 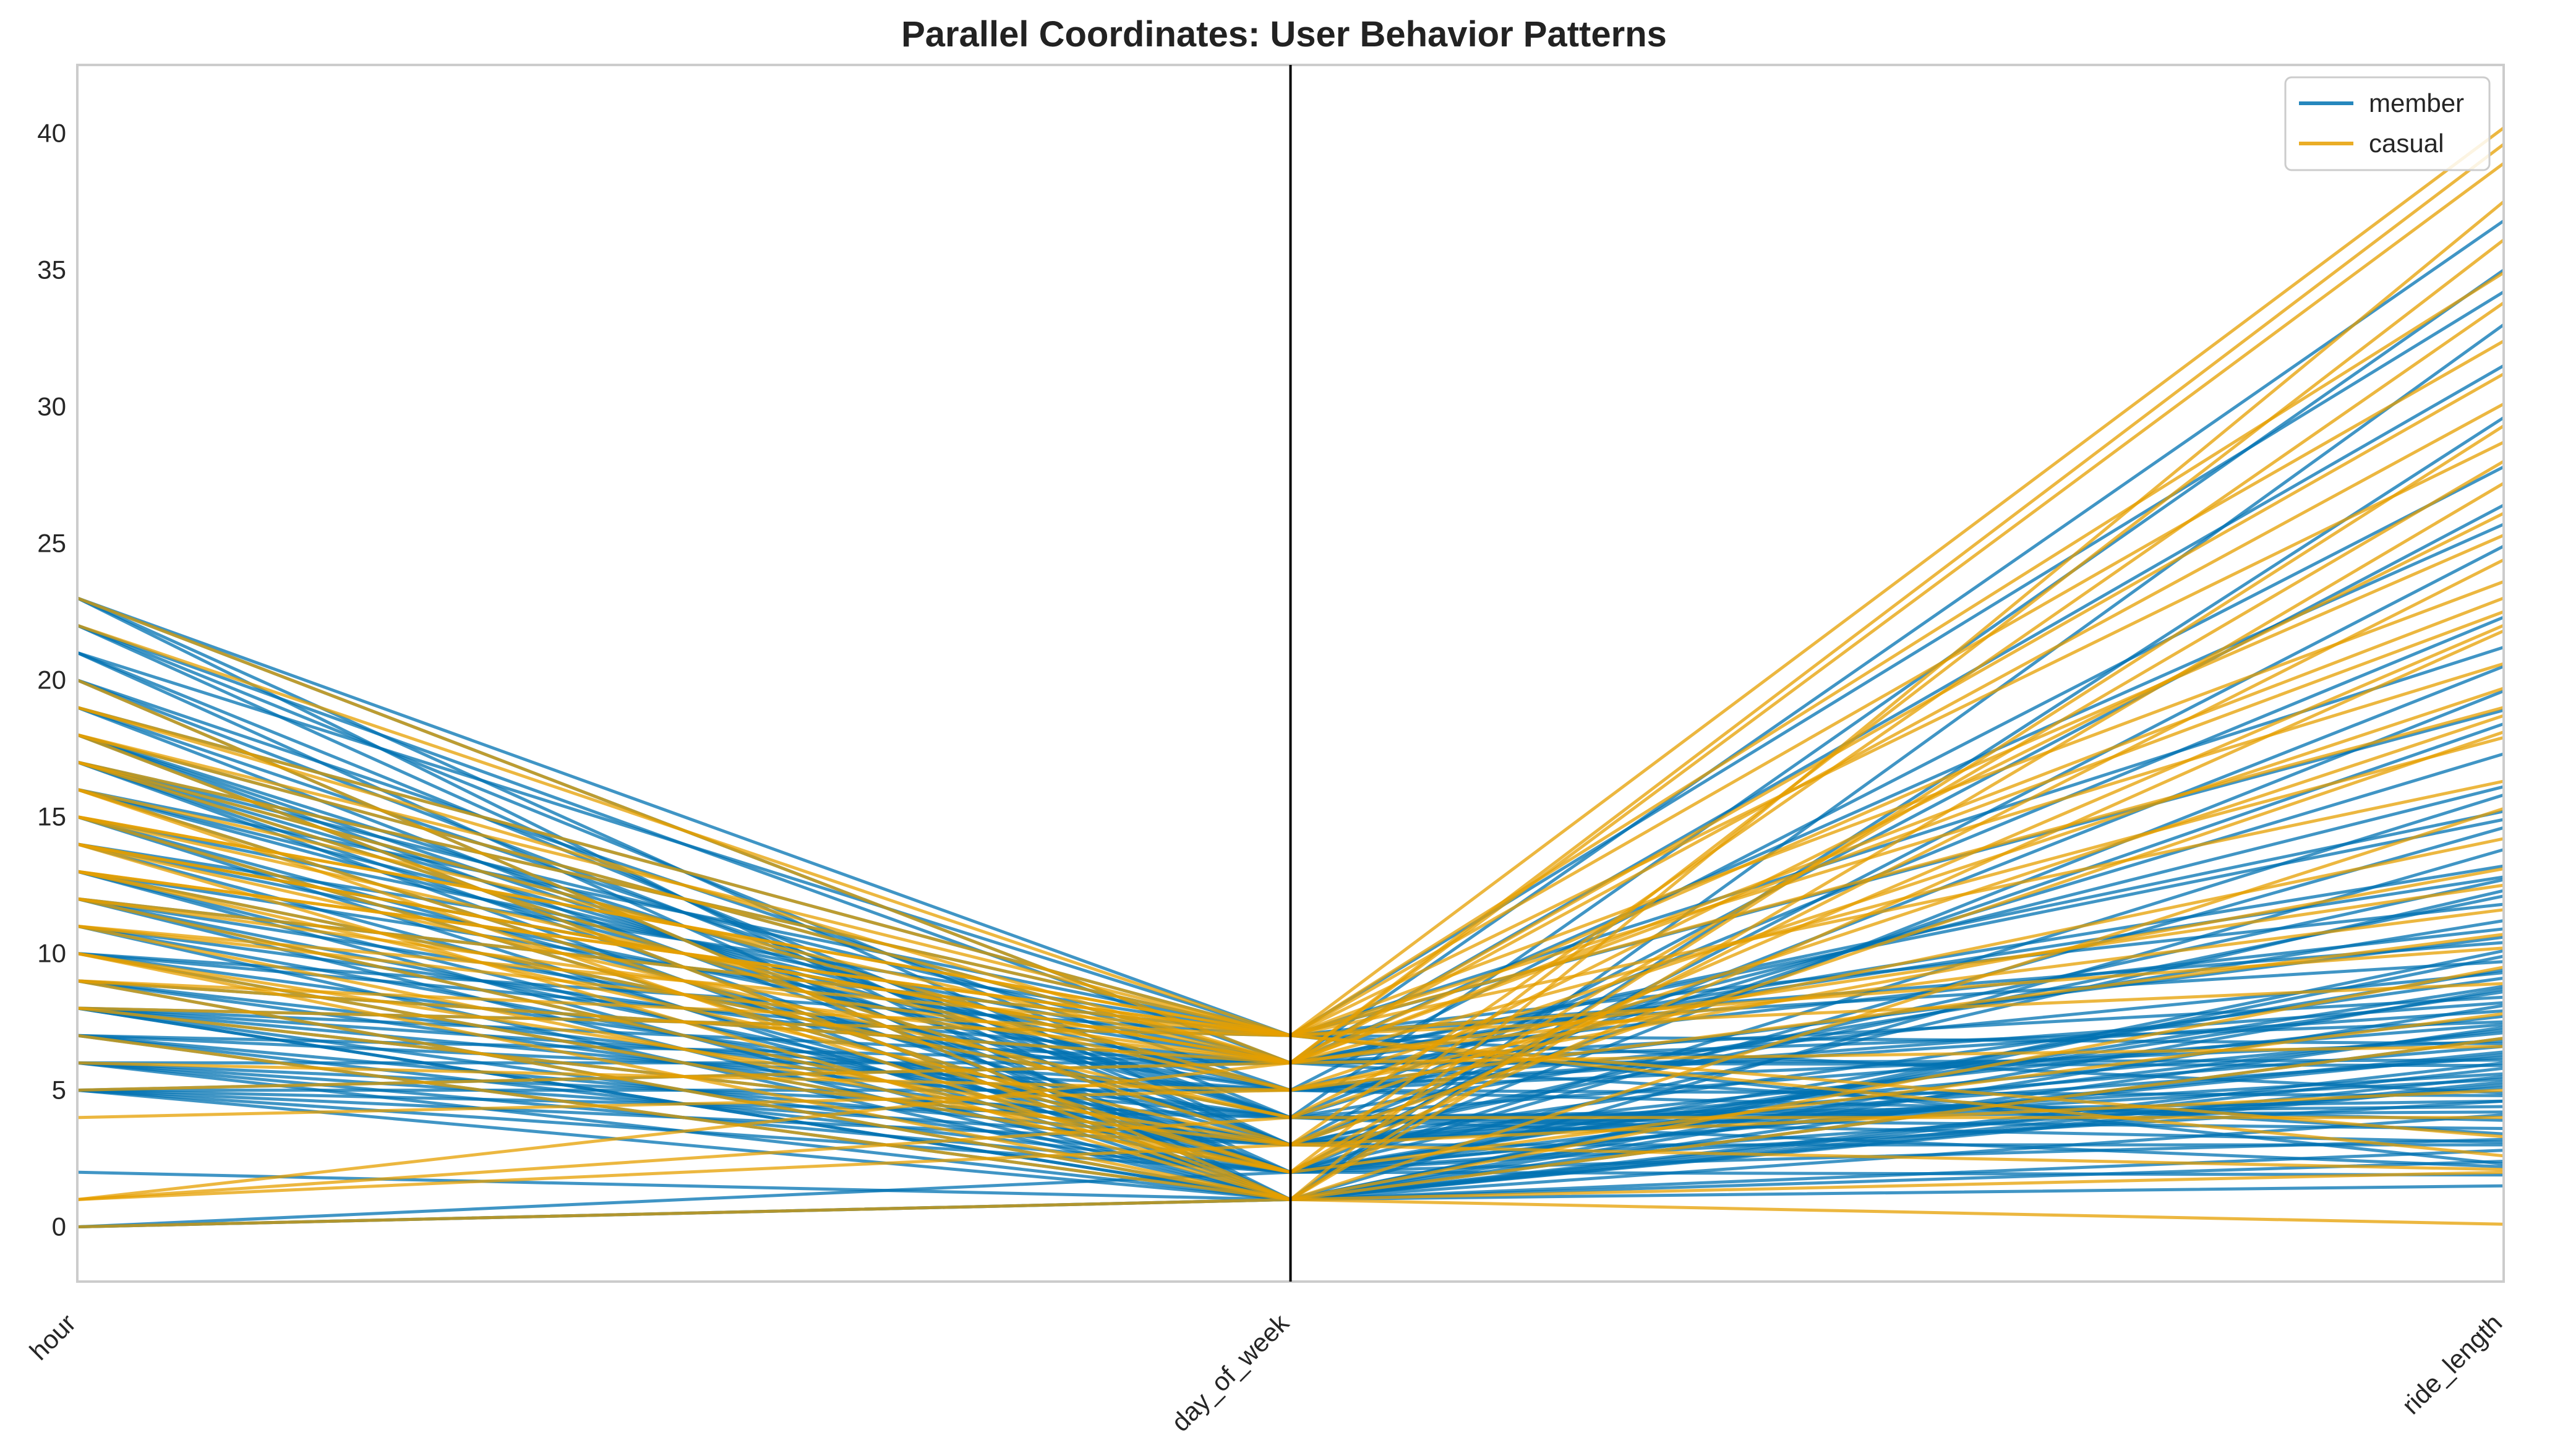 I want to click on y-tick-label: 30, so click(x=51, y=406).